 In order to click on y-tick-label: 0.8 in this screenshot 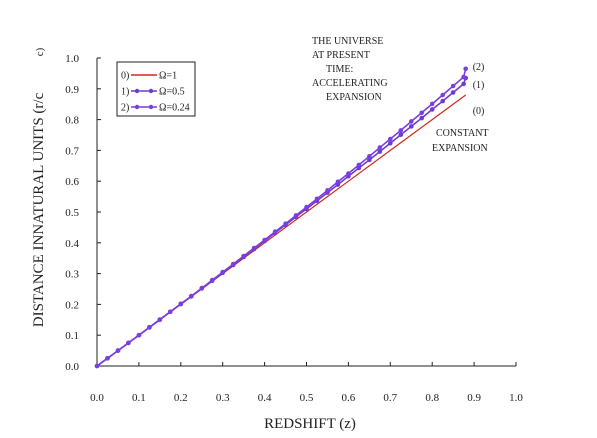, I will do `click(72, 121)`.